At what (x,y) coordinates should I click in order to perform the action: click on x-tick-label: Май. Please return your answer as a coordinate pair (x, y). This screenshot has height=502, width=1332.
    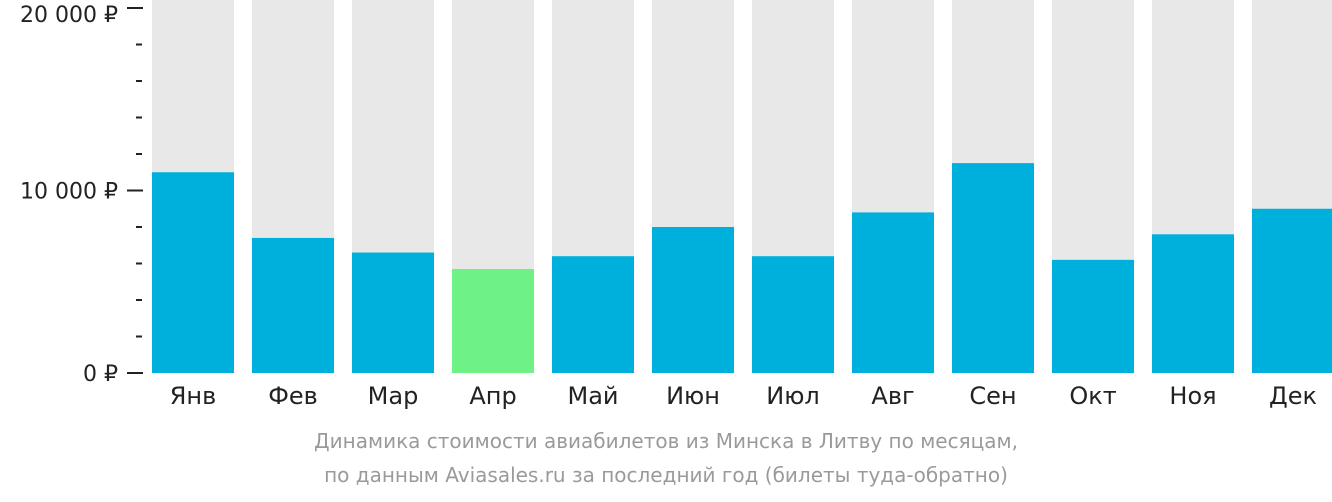
    Looking at the image, I should click on (592, 396).